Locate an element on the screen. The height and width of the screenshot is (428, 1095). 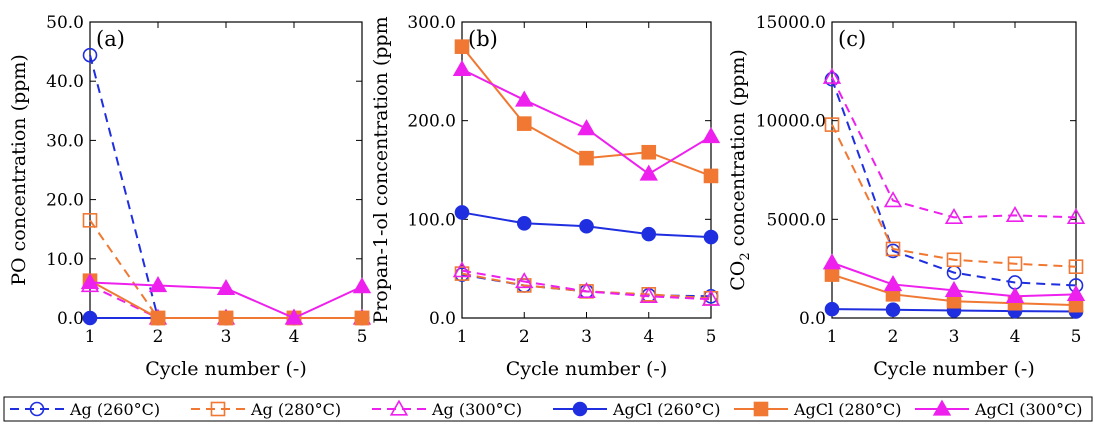
legend-item: AgCl (260°C) is located at coordinates (637, 409).